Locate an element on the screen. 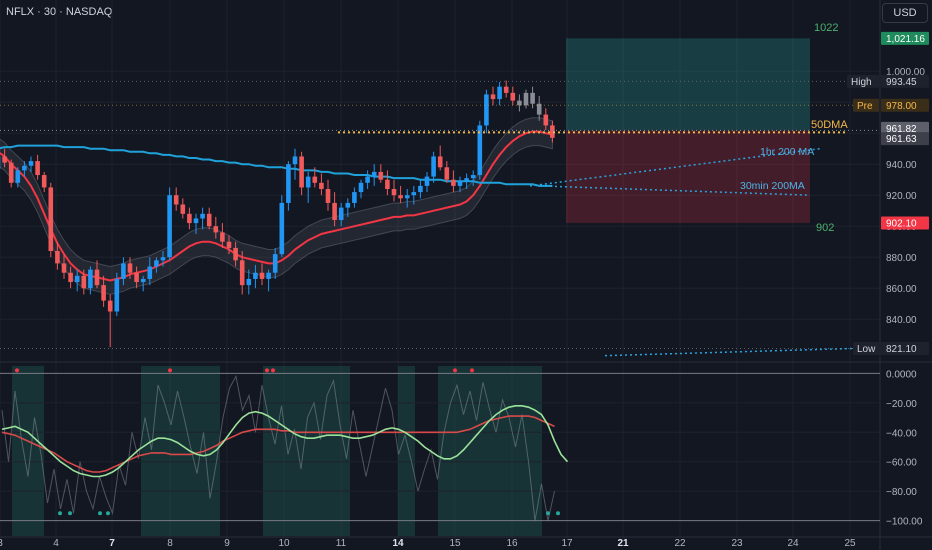 The image size is (932, 550). date-tick-label: 11 is located at coordinates (341, 543).